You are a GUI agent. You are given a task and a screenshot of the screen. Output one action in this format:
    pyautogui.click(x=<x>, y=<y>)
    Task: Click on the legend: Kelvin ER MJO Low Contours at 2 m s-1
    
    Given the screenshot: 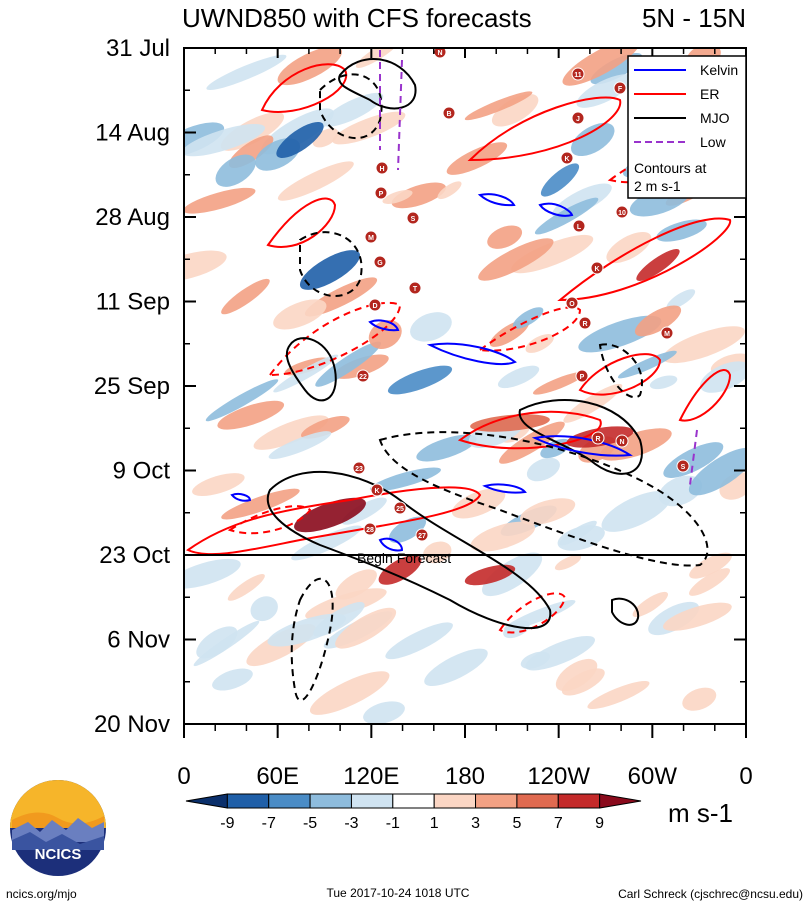 What is the action you would take?
    pyautogui.click(x=687, y=127)
    